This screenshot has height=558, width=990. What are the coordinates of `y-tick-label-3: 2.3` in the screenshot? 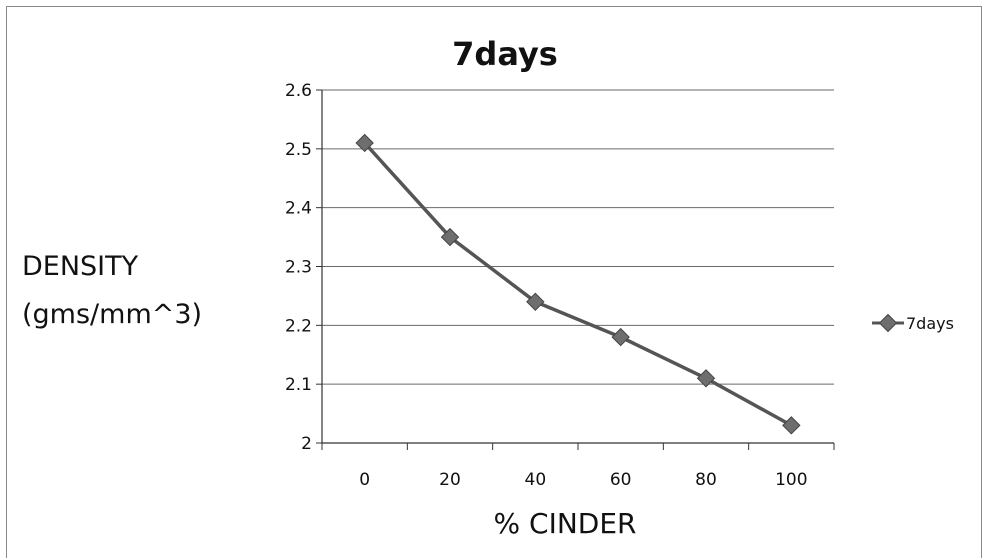 It's located at (298, 268).